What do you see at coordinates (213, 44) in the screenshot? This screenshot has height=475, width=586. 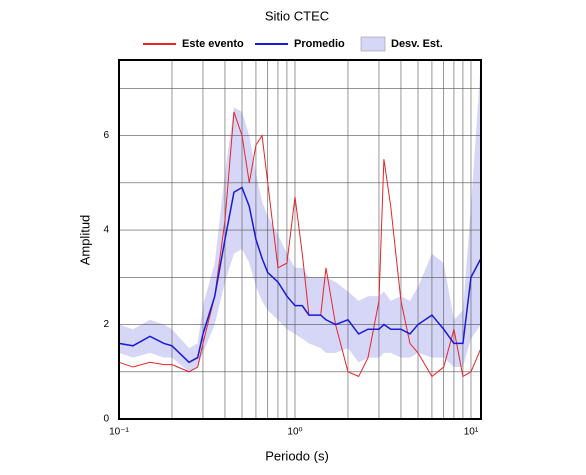 I see `legend-label: Este evento` at bounding box center [213, 44].